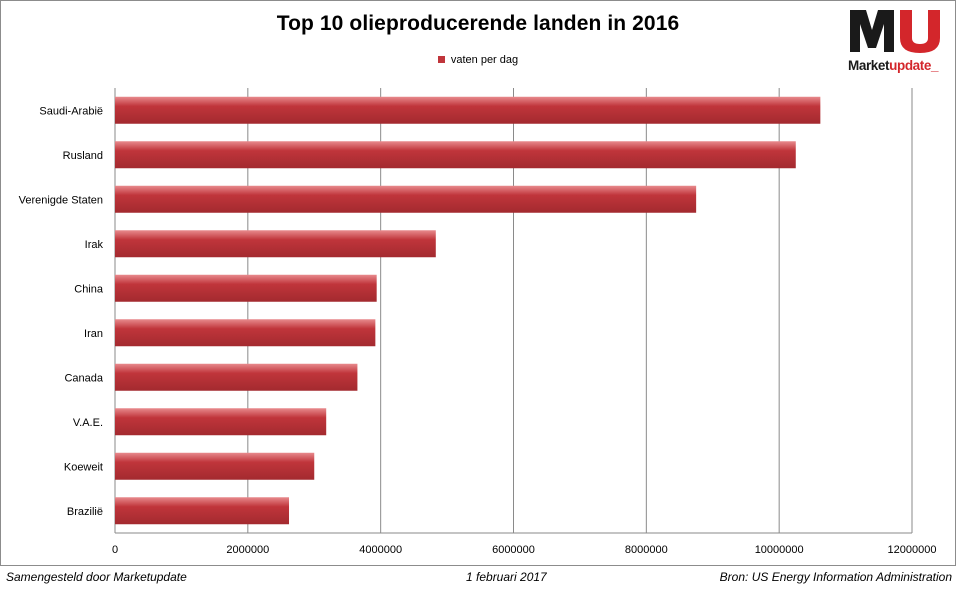 The height and width of the screenshot is (591, 956). I want to click on x-tick-label: 8000000, so click(646, 550).